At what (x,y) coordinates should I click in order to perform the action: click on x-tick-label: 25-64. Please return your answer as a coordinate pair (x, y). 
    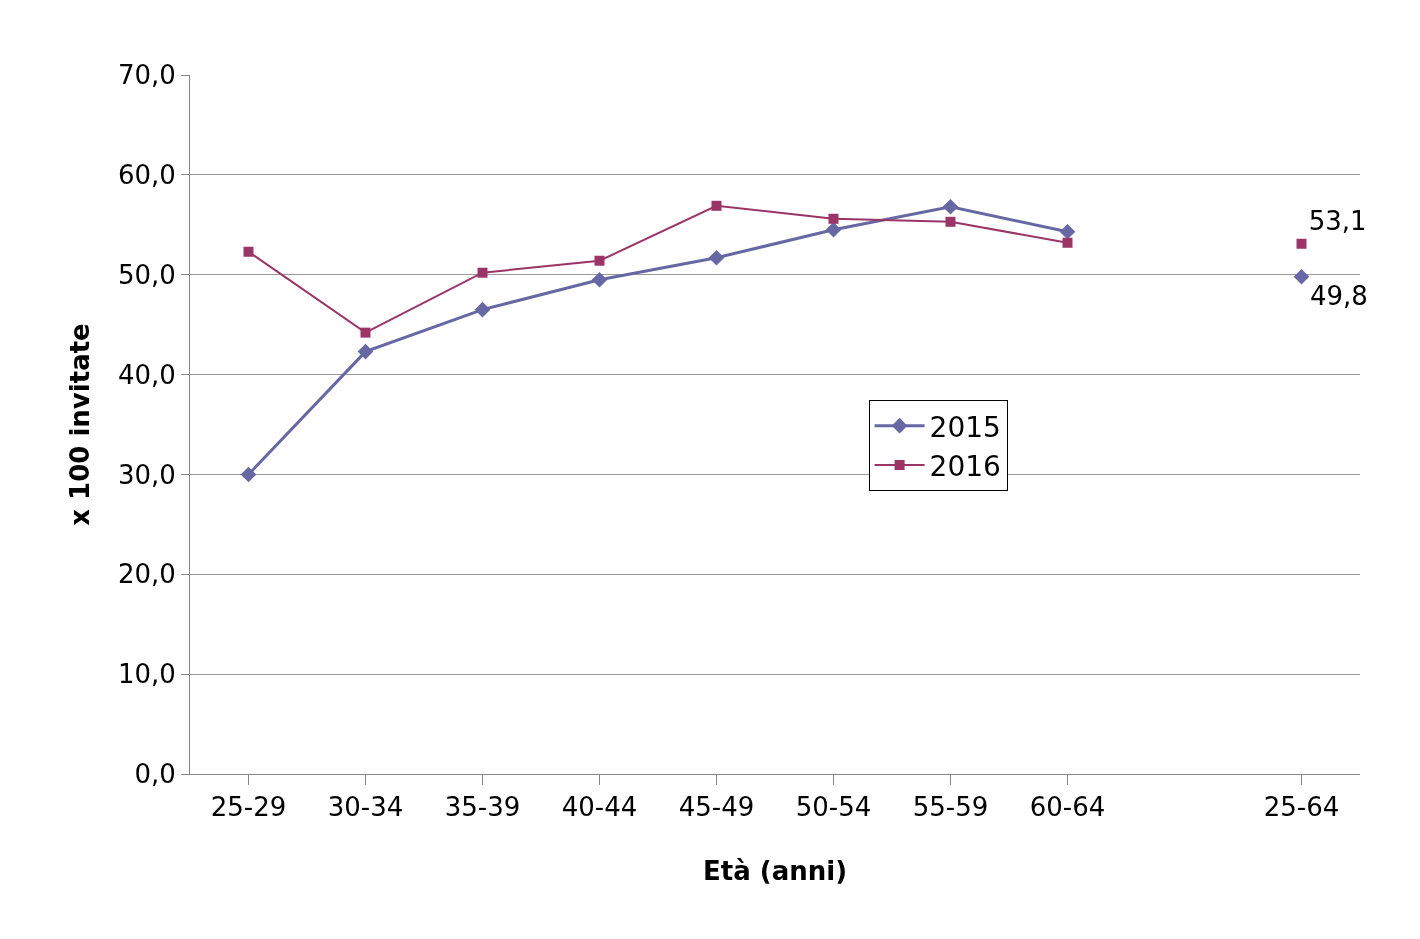
    Looking at the image, I should click on (1301, 807).